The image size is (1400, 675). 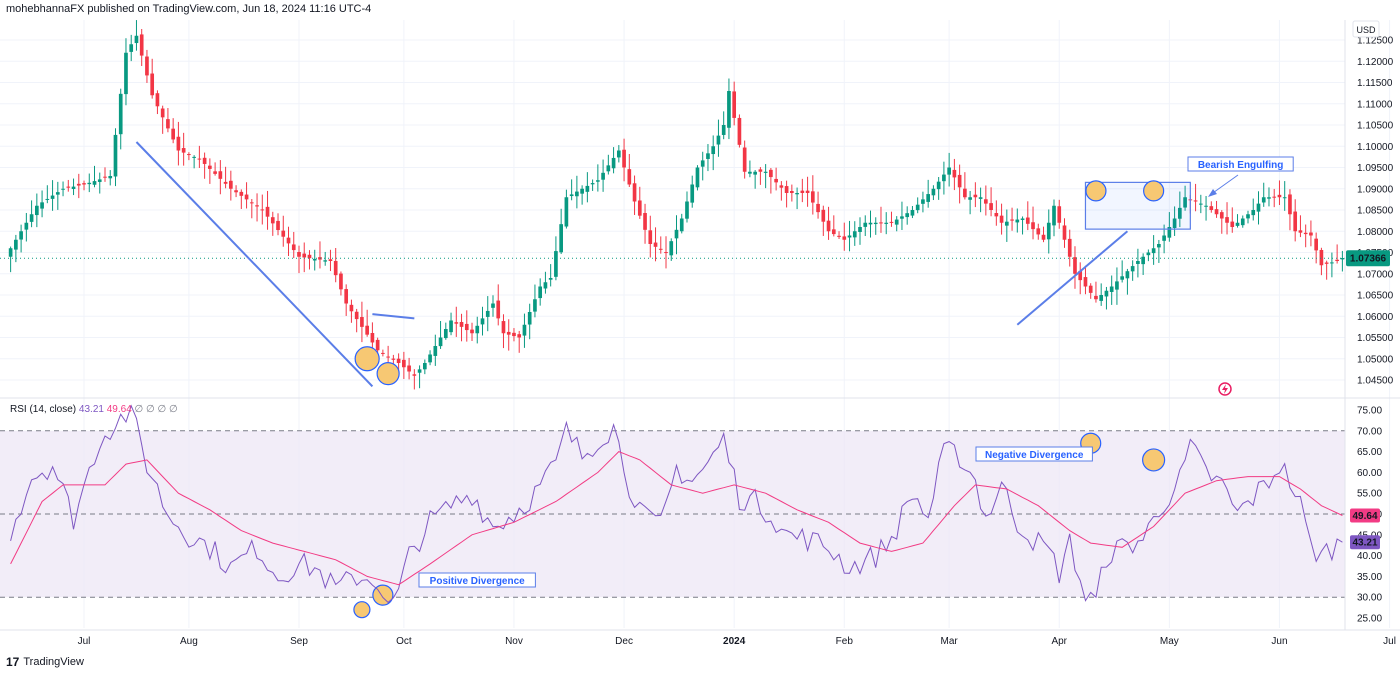 I want to click on bearish-engulfing-label: Bearish Engulfing, so click(x=1241, y=165).